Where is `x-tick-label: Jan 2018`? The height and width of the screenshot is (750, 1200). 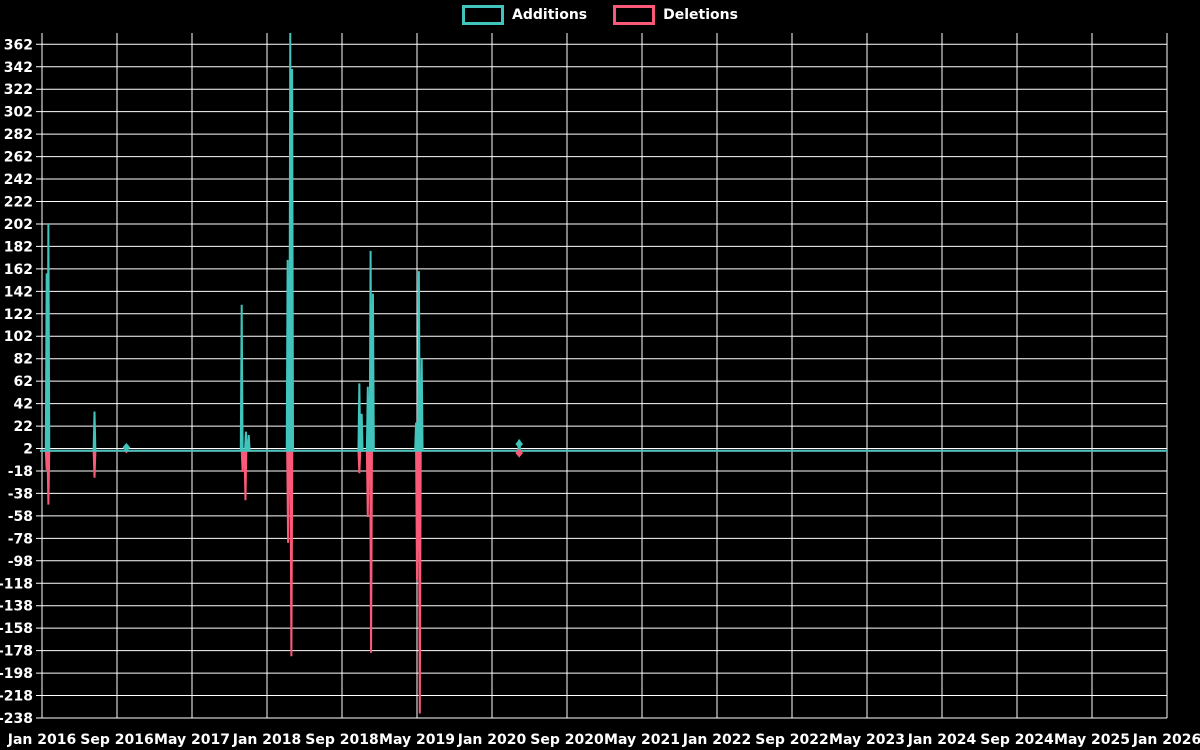 x-tick-label: Jan 2018 is located at coordinates (266, 740).